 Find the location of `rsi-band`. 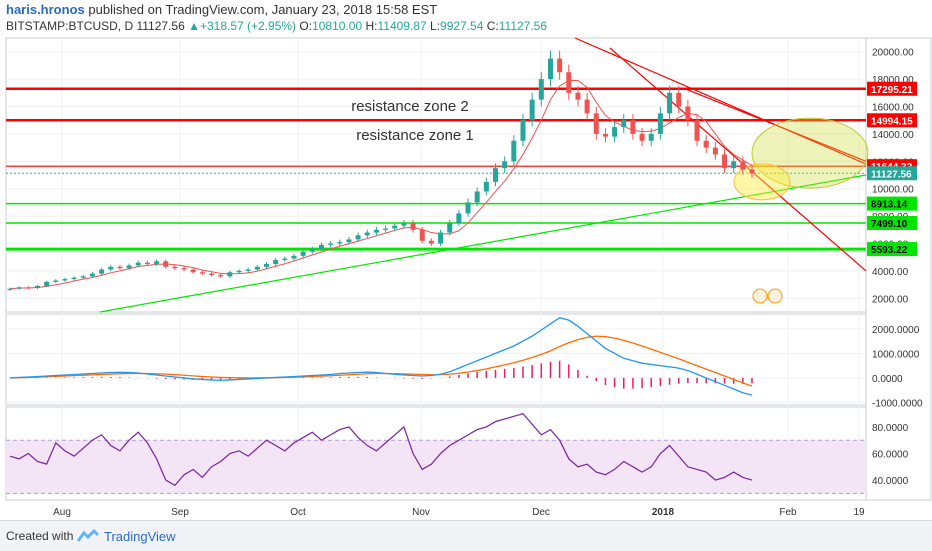

rsi-band is located at coordinates (436, 467).